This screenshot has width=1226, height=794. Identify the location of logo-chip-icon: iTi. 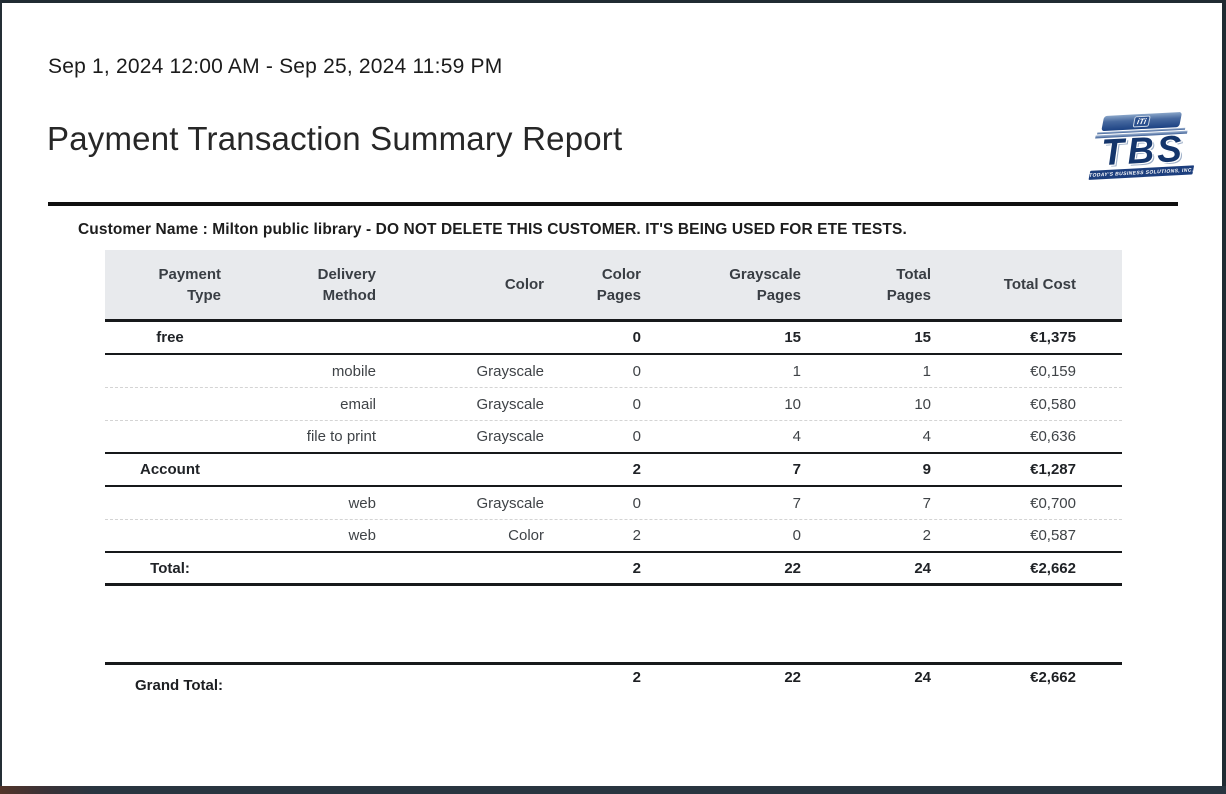
(1142, 121).